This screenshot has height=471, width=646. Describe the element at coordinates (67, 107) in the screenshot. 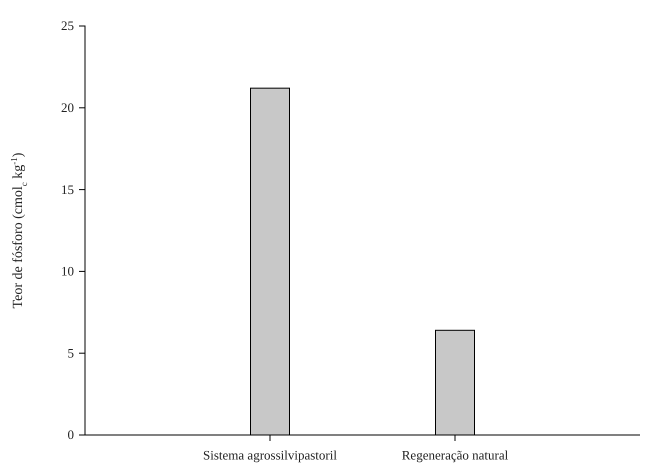

I see `y-tick-label: 20` at that location.